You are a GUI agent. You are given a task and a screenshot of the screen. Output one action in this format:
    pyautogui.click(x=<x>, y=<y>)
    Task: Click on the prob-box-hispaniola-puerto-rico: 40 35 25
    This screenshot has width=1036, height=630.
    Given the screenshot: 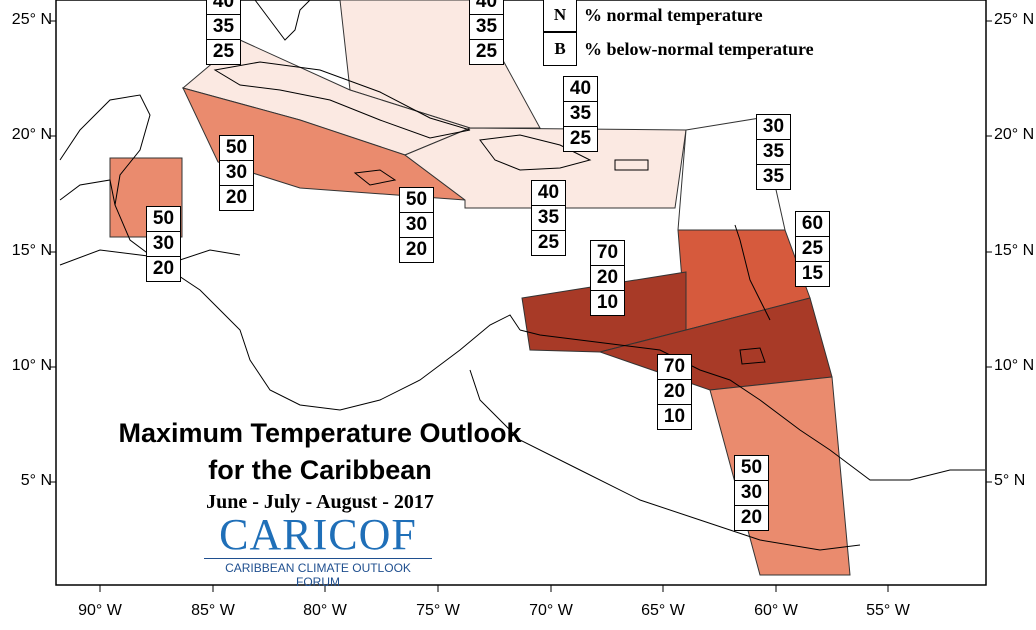 What is the action you would take?
    pyautogui.click(x=548, y=218)
    